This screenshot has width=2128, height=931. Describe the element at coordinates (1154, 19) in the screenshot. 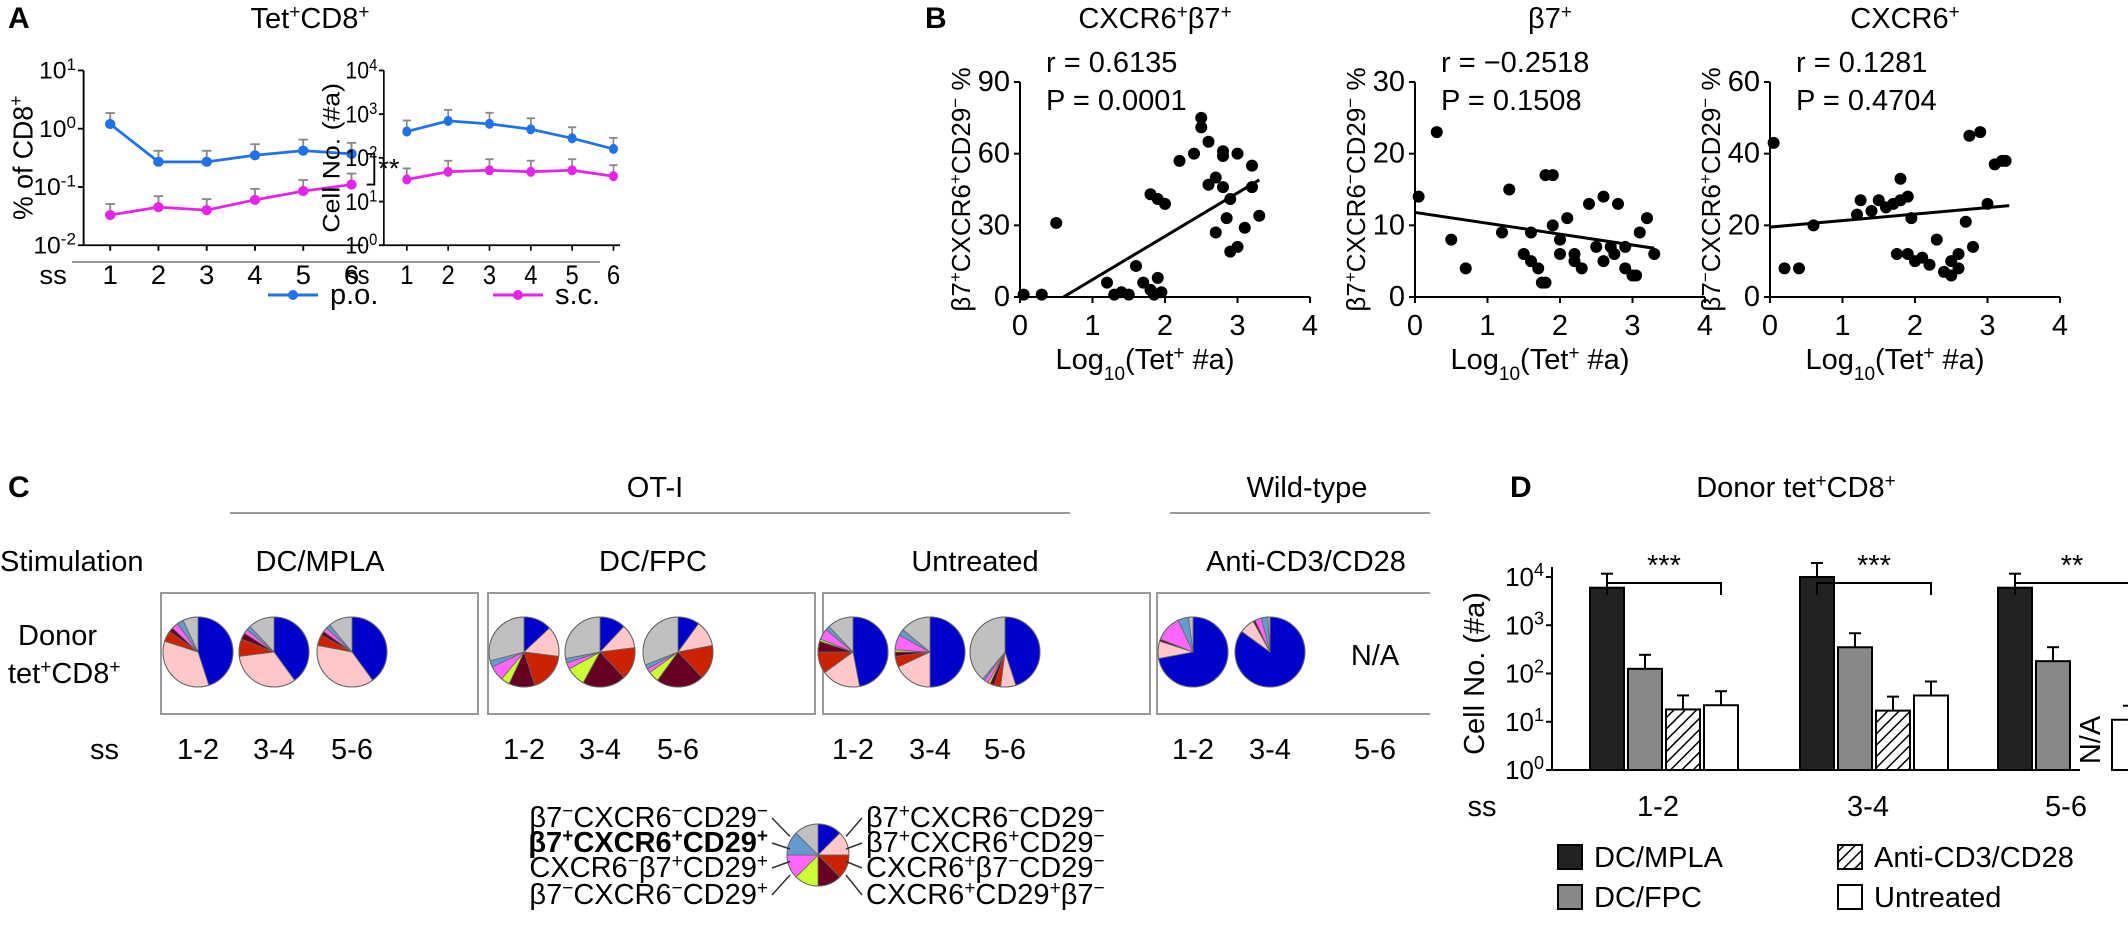

I see `scatter-title: CXCR6+β7+` at that location.